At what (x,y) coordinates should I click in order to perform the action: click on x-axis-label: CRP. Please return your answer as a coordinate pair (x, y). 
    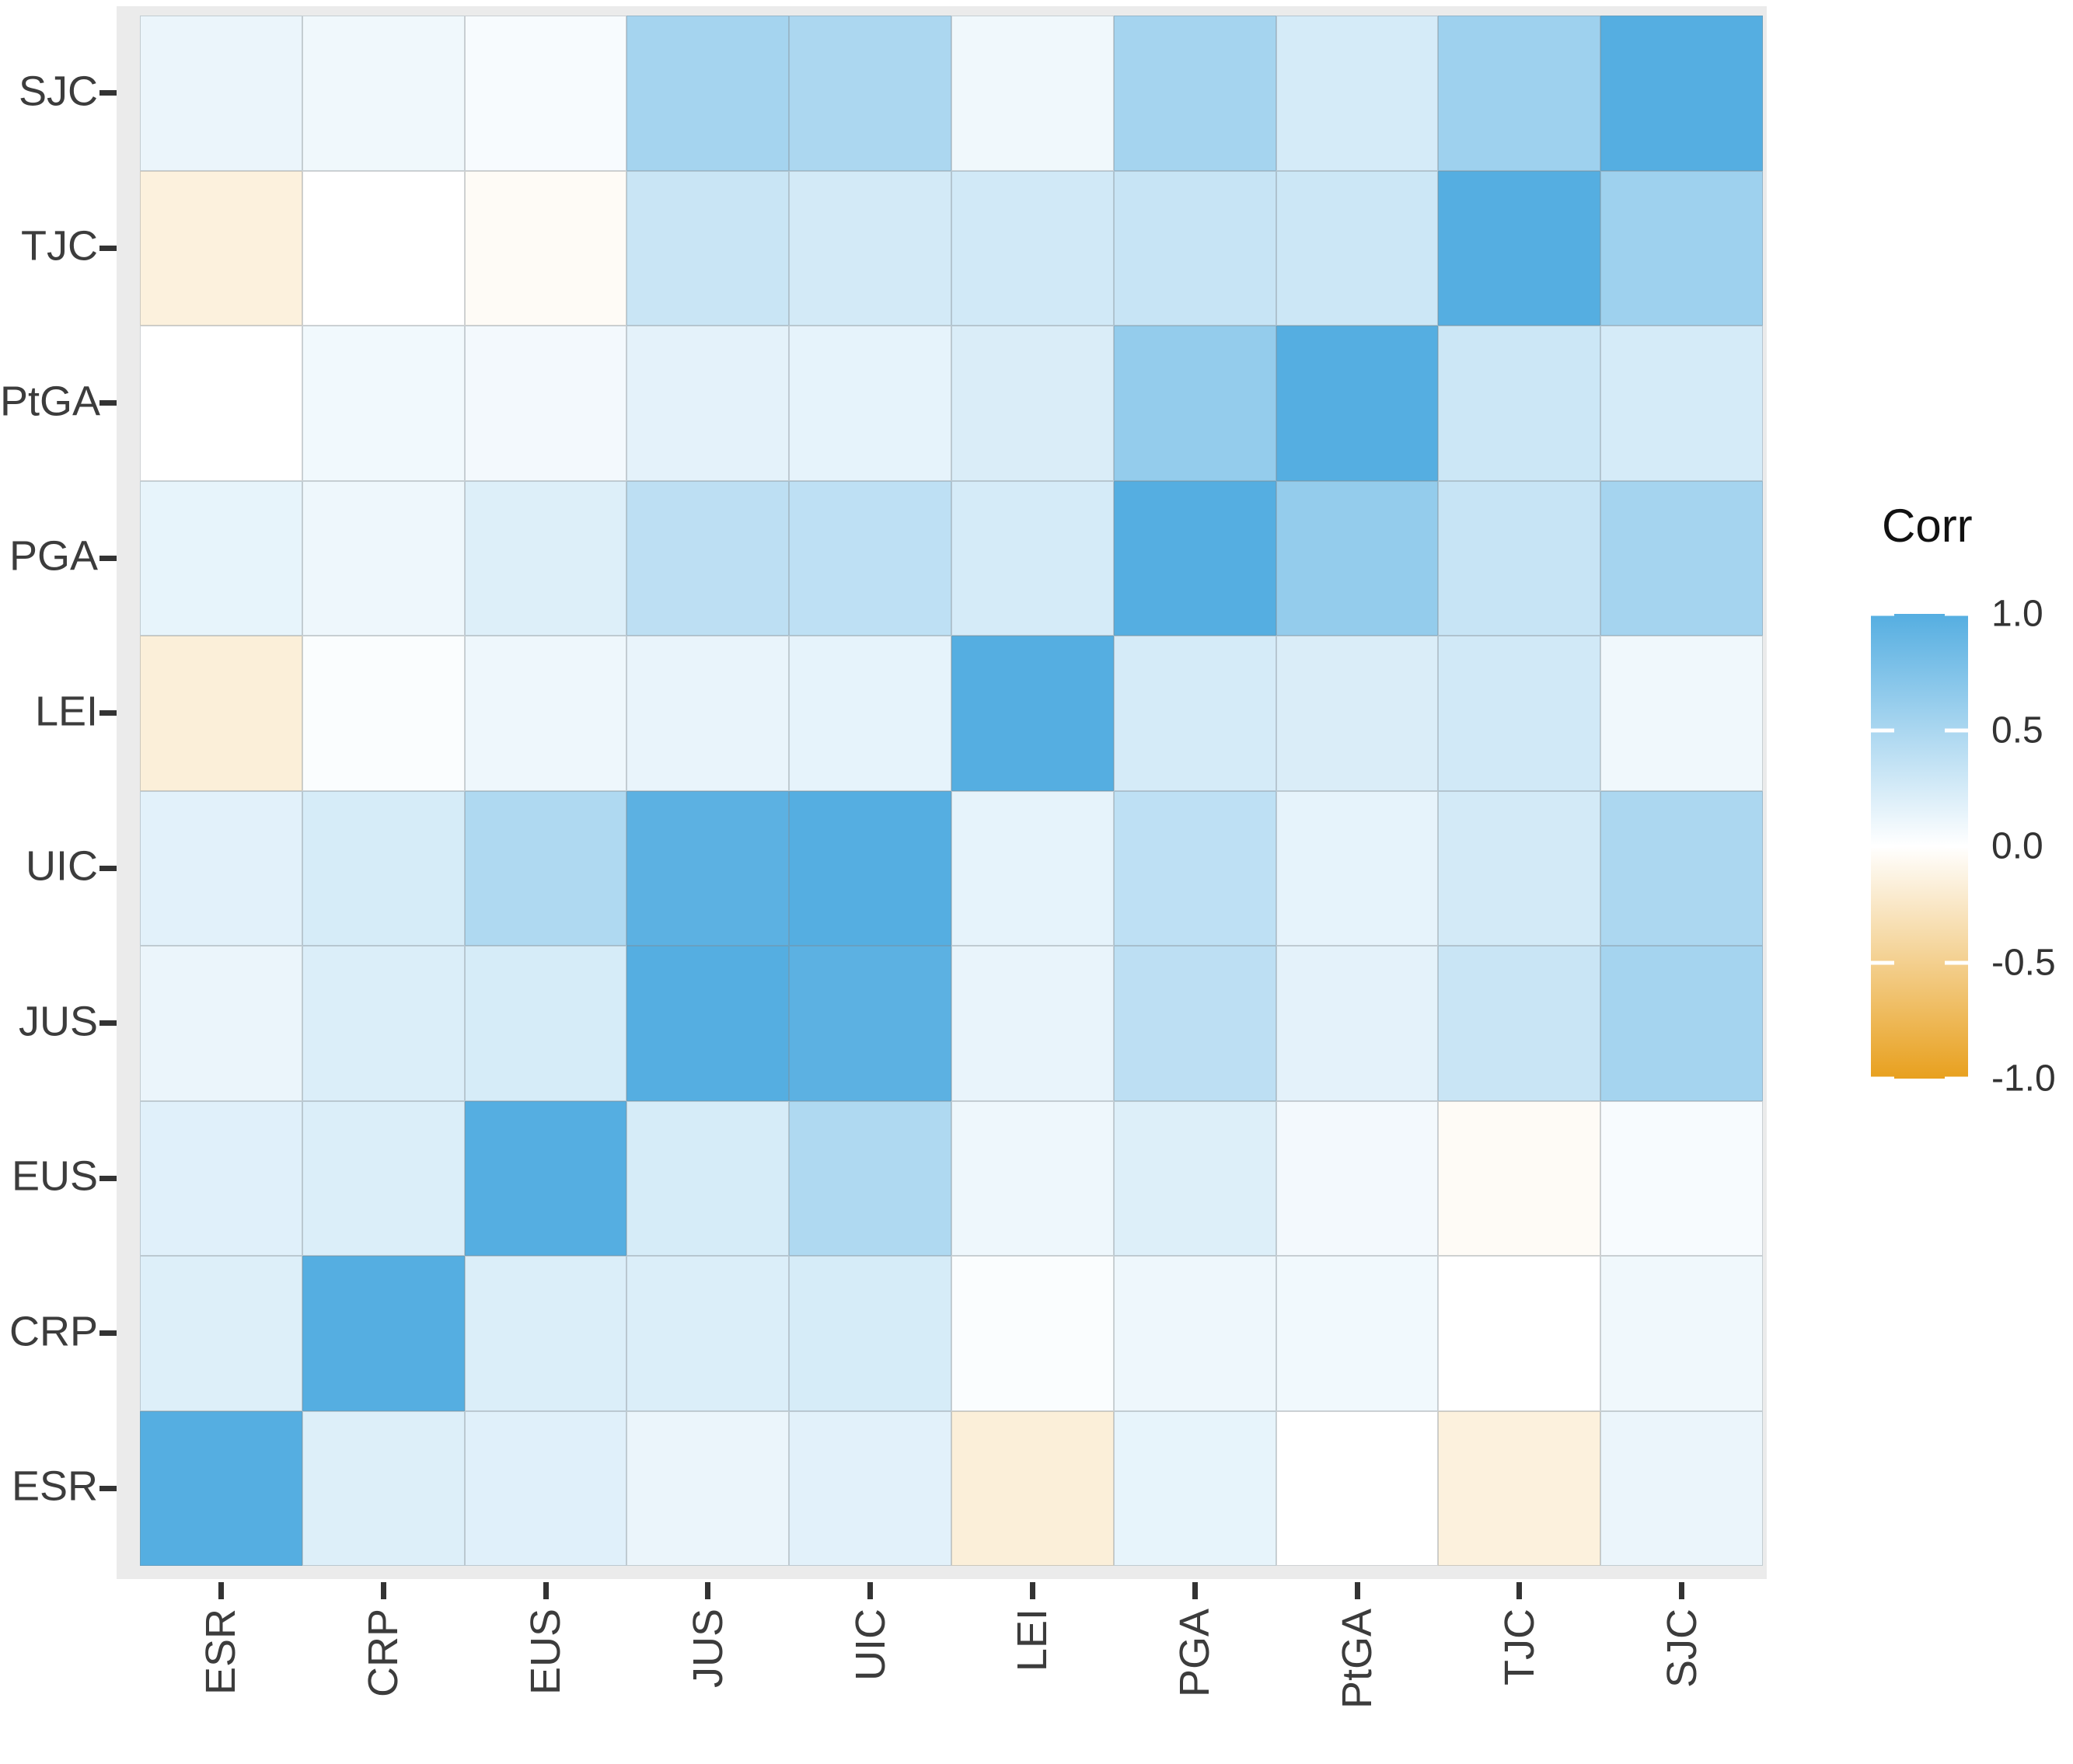
    Looking at the image, I should click on (383, 1653).